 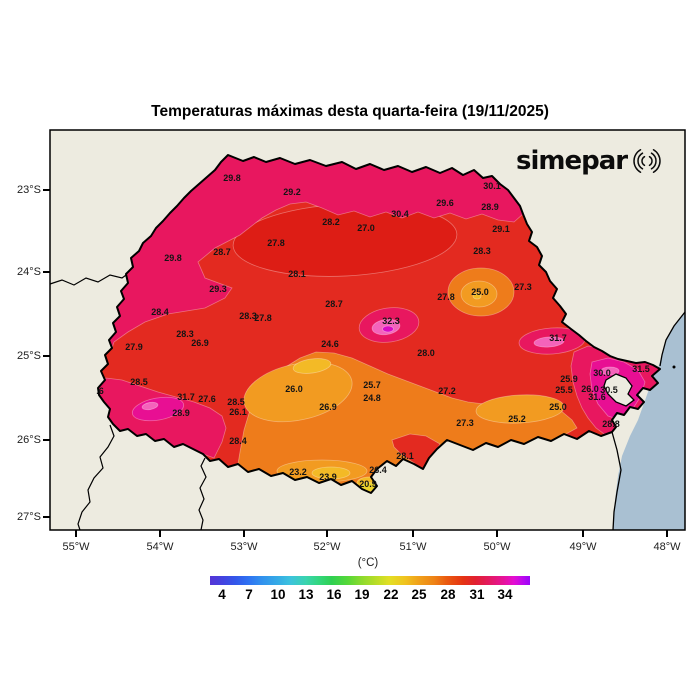 What do you see at coordinates (391, 594) in the screenshot?
I see `colorbar-tick-label: 22` at bounding box center [391, 594].